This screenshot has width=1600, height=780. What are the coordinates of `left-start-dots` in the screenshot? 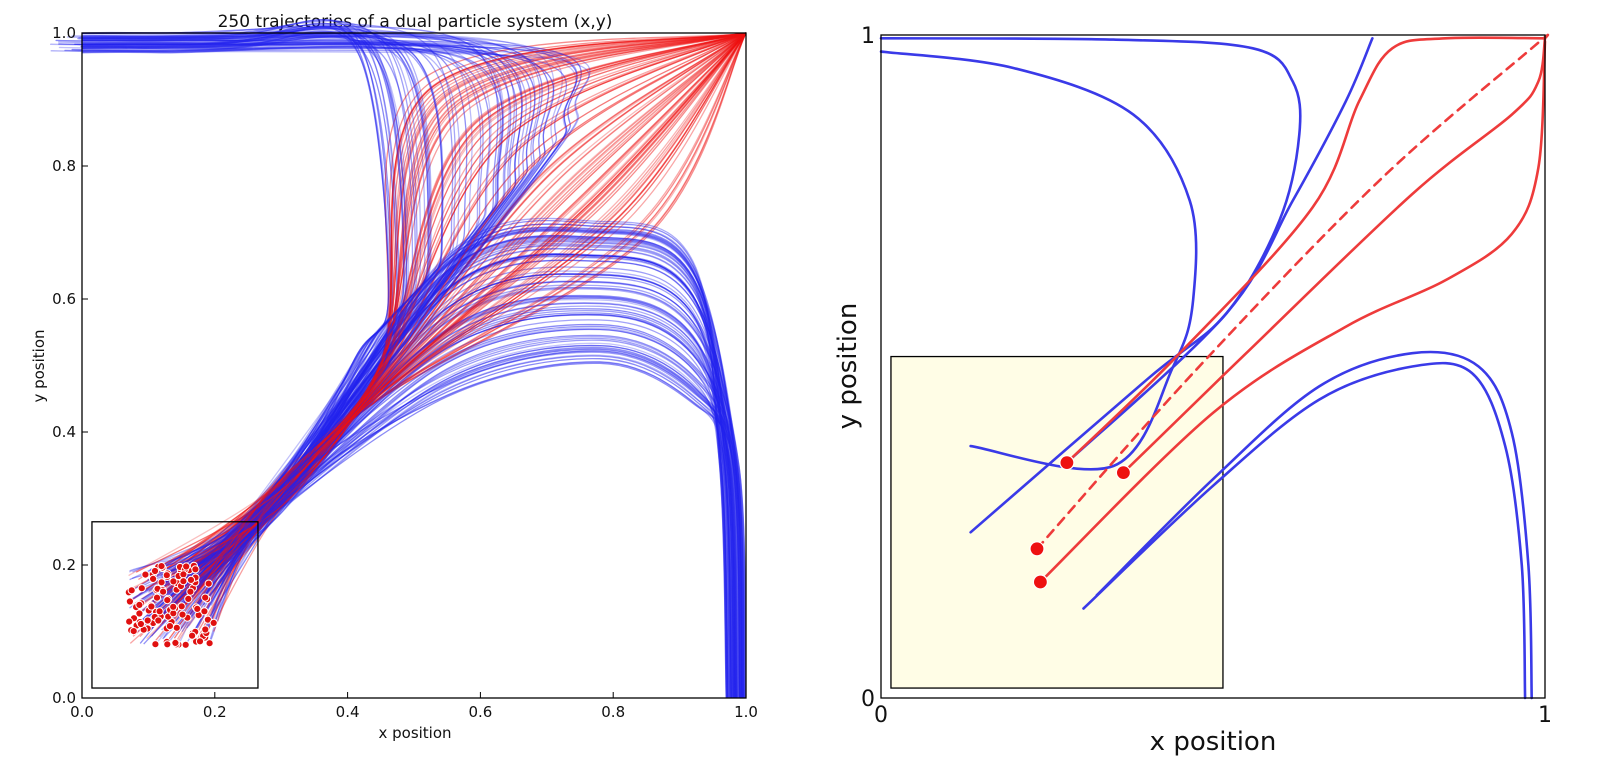 It's located at (171, 605).